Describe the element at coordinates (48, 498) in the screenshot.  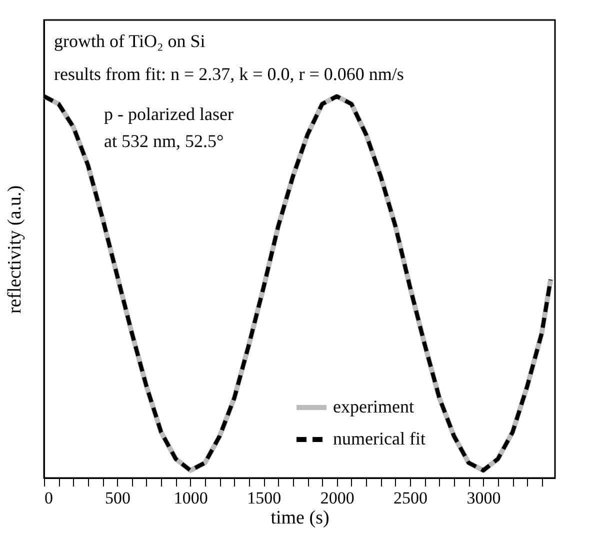
I see `x-tick-label: 0` at that location.